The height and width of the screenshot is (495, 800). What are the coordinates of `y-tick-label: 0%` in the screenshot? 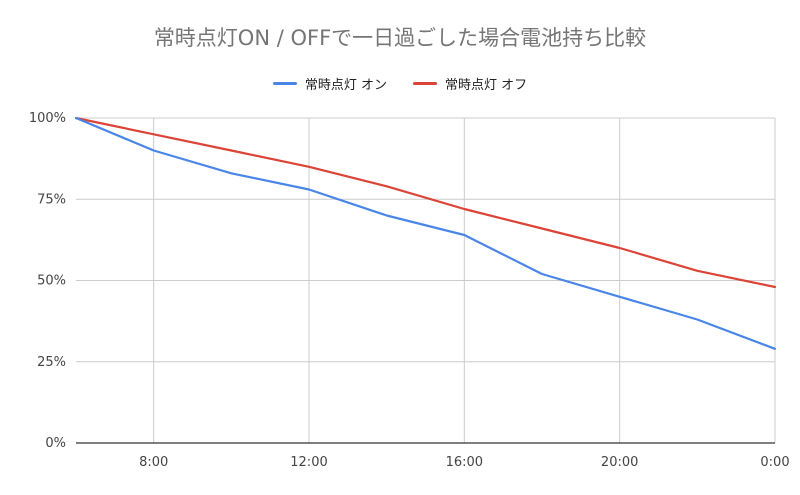 It's located at (55, 443).